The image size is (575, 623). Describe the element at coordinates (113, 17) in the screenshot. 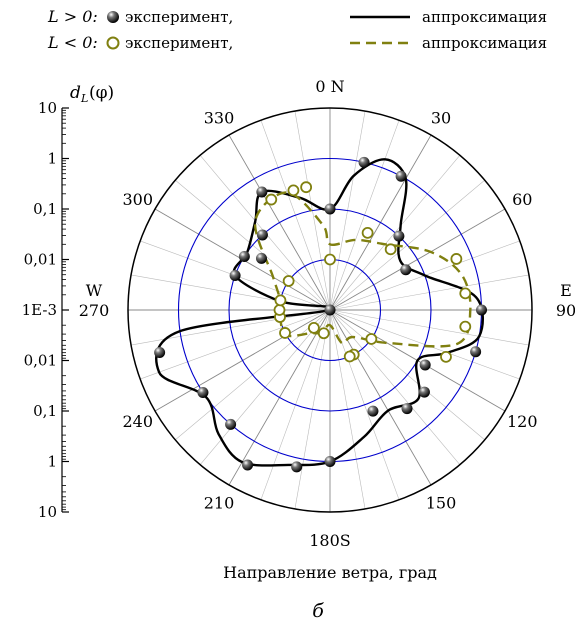

I see `legend-pos-marker` at that location.